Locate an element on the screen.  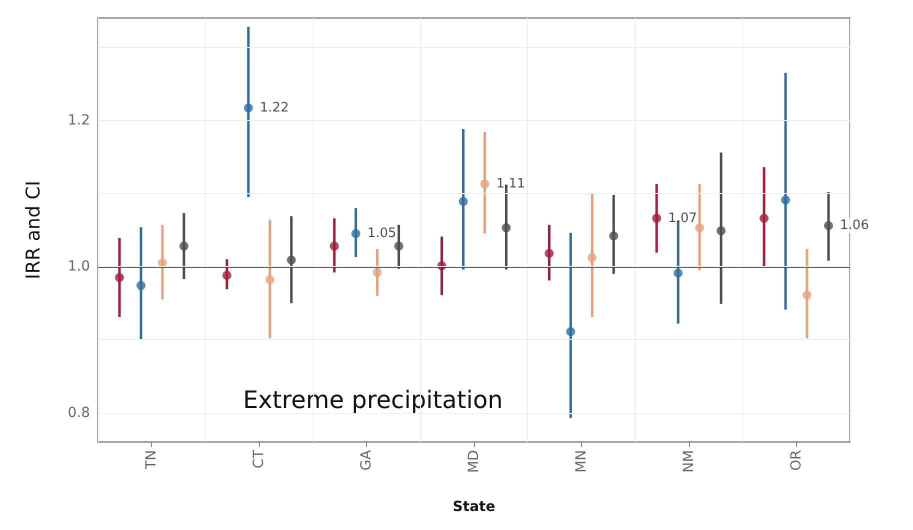
x-tick-label: NM is located at coordinates (688, 461).